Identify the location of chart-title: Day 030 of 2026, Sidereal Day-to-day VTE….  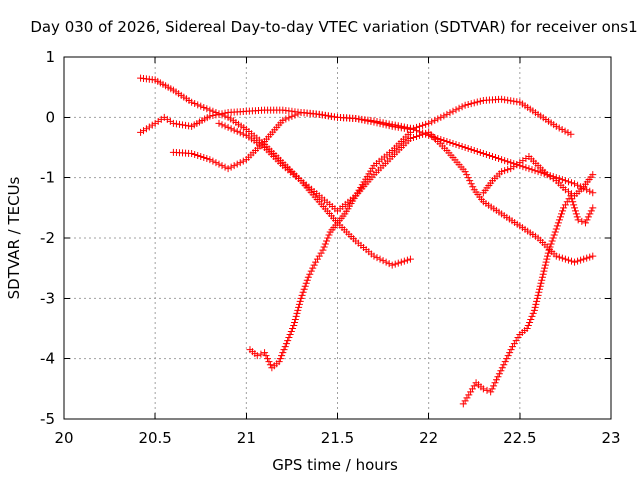
(333, 27).